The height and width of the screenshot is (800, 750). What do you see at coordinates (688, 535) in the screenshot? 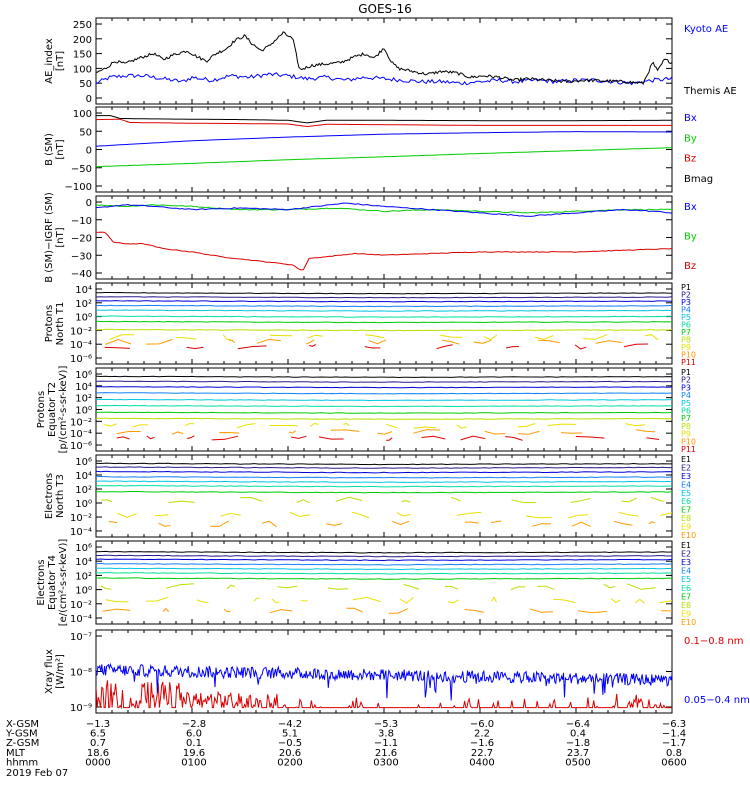
I see `legend-e10: E10` at bounding box center [688, 535].